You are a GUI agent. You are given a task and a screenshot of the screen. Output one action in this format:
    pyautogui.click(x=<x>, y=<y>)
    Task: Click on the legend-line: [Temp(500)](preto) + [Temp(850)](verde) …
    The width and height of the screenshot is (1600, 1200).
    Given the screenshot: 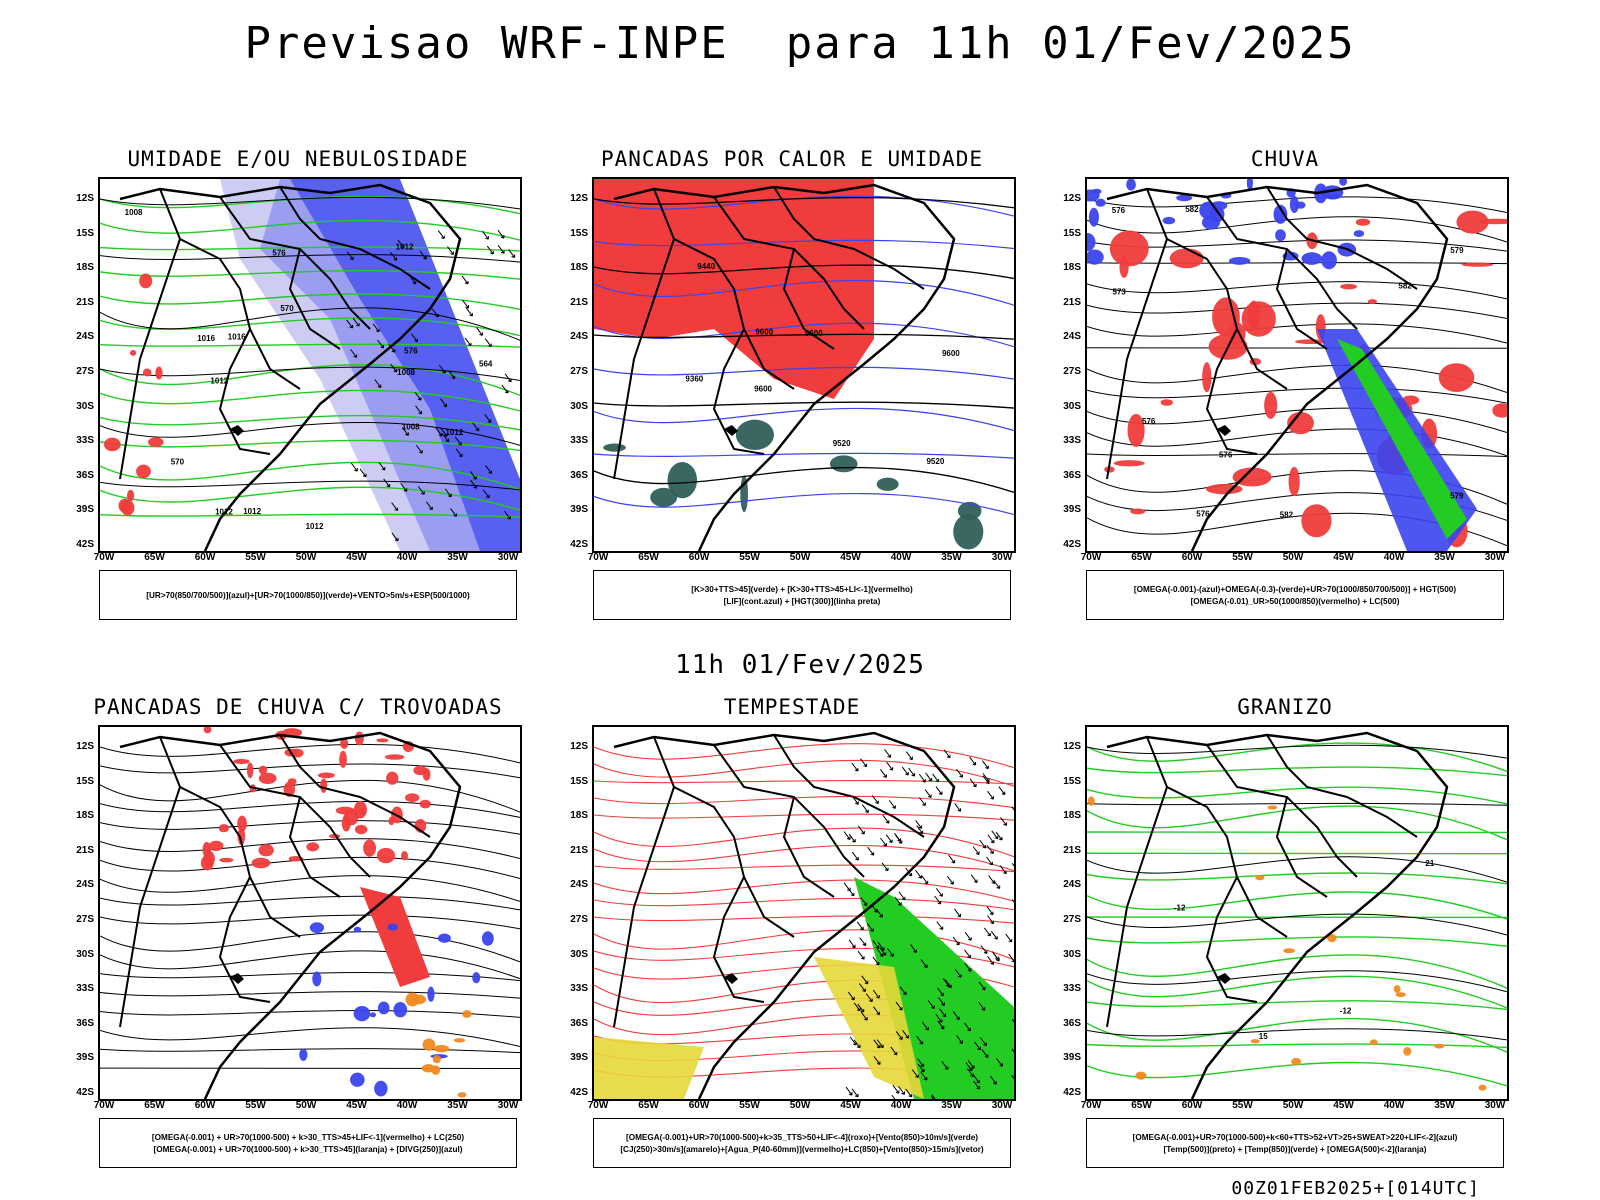 What is the action you would take?
    pyautogui.click(x=1295, y=1149)
    